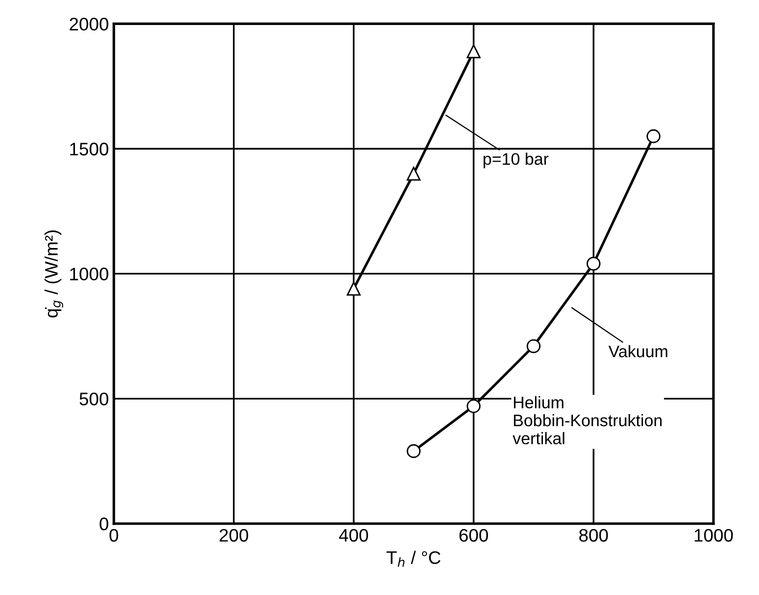 The height and width of the screenshot is (595, 759). What do you see at coordinates (94, 399) in the screenshot?
I see `y-tick-label: 500` at bounding box center [94, 399].